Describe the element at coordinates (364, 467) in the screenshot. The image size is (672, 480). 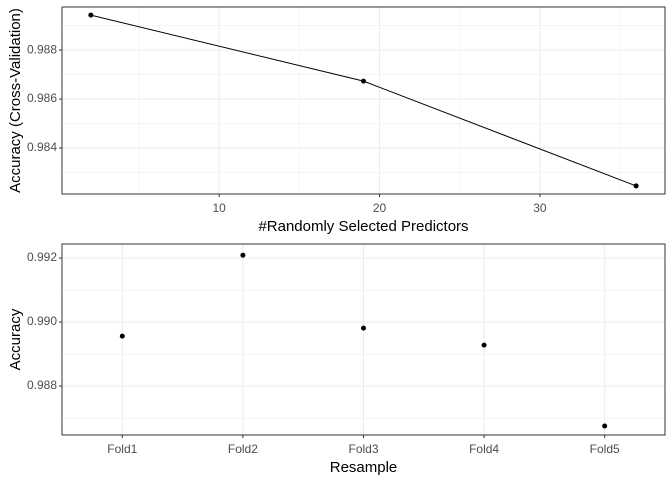
I see `x-axis-title: Resample` at that location.